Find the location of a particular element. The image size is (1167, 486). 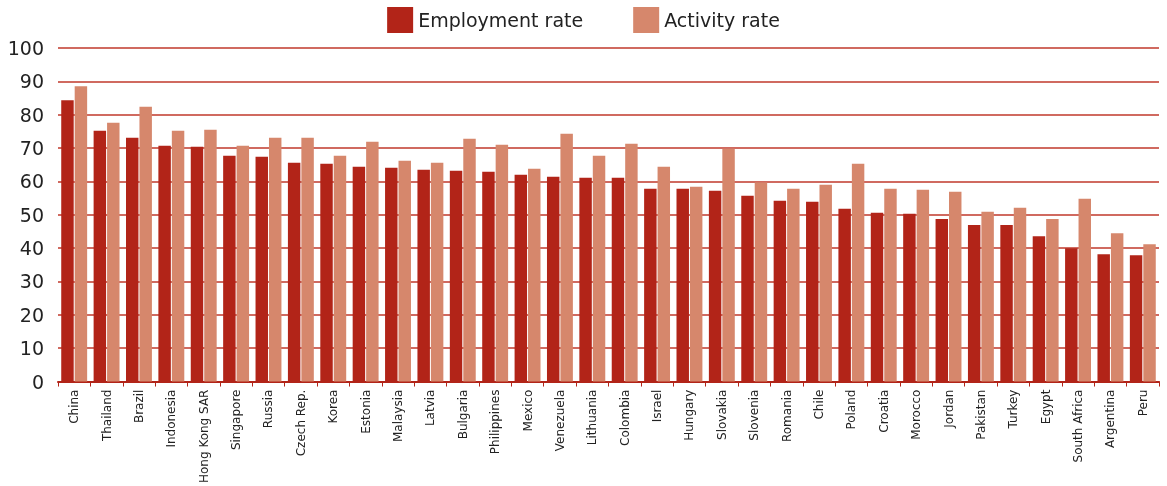

x-tick-label: Romania is located at coordinates (786, 416).